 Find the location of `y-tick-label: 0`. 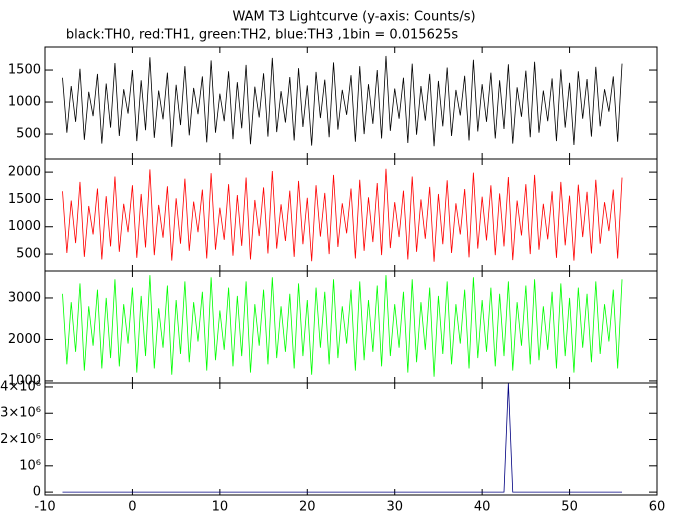

y-tick-label: 0 is located at coordinates (37, 492).